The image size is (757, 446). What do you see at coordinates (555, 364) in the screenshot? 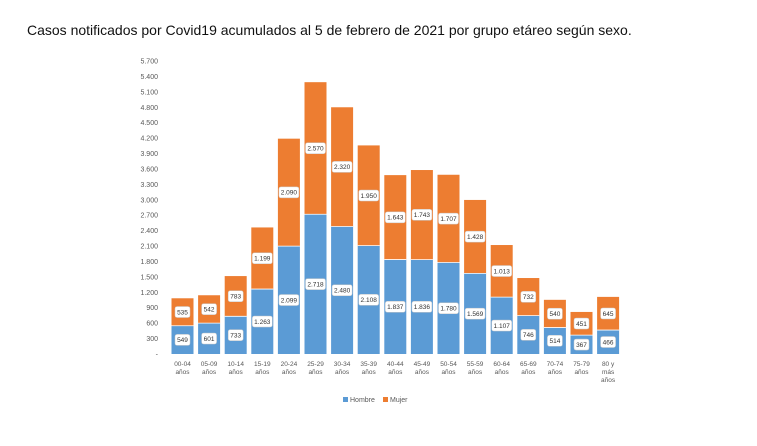
I see `x-tick-label: 70-74` at bounding box center [555, 364].